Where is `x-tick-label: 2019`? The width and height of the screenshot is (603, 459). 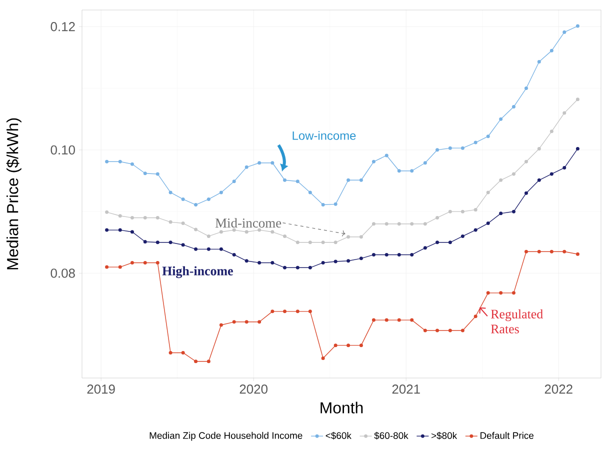
x-tick-label: 2019 is located at coordinates (101, 389).